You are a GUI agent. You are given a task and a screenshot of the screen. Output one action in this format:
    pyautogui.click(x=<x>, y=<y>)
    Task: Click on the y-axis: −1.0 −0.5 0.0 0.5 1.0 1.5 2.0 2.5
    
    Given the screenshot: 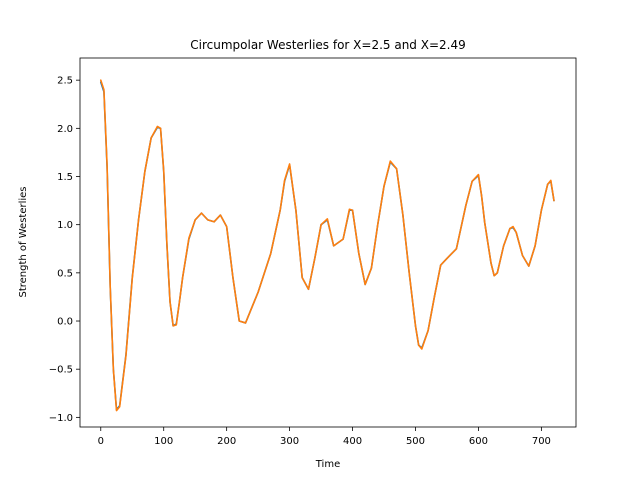 What is the action you would take?
    pyautogui.click(x=64, y=250)
    